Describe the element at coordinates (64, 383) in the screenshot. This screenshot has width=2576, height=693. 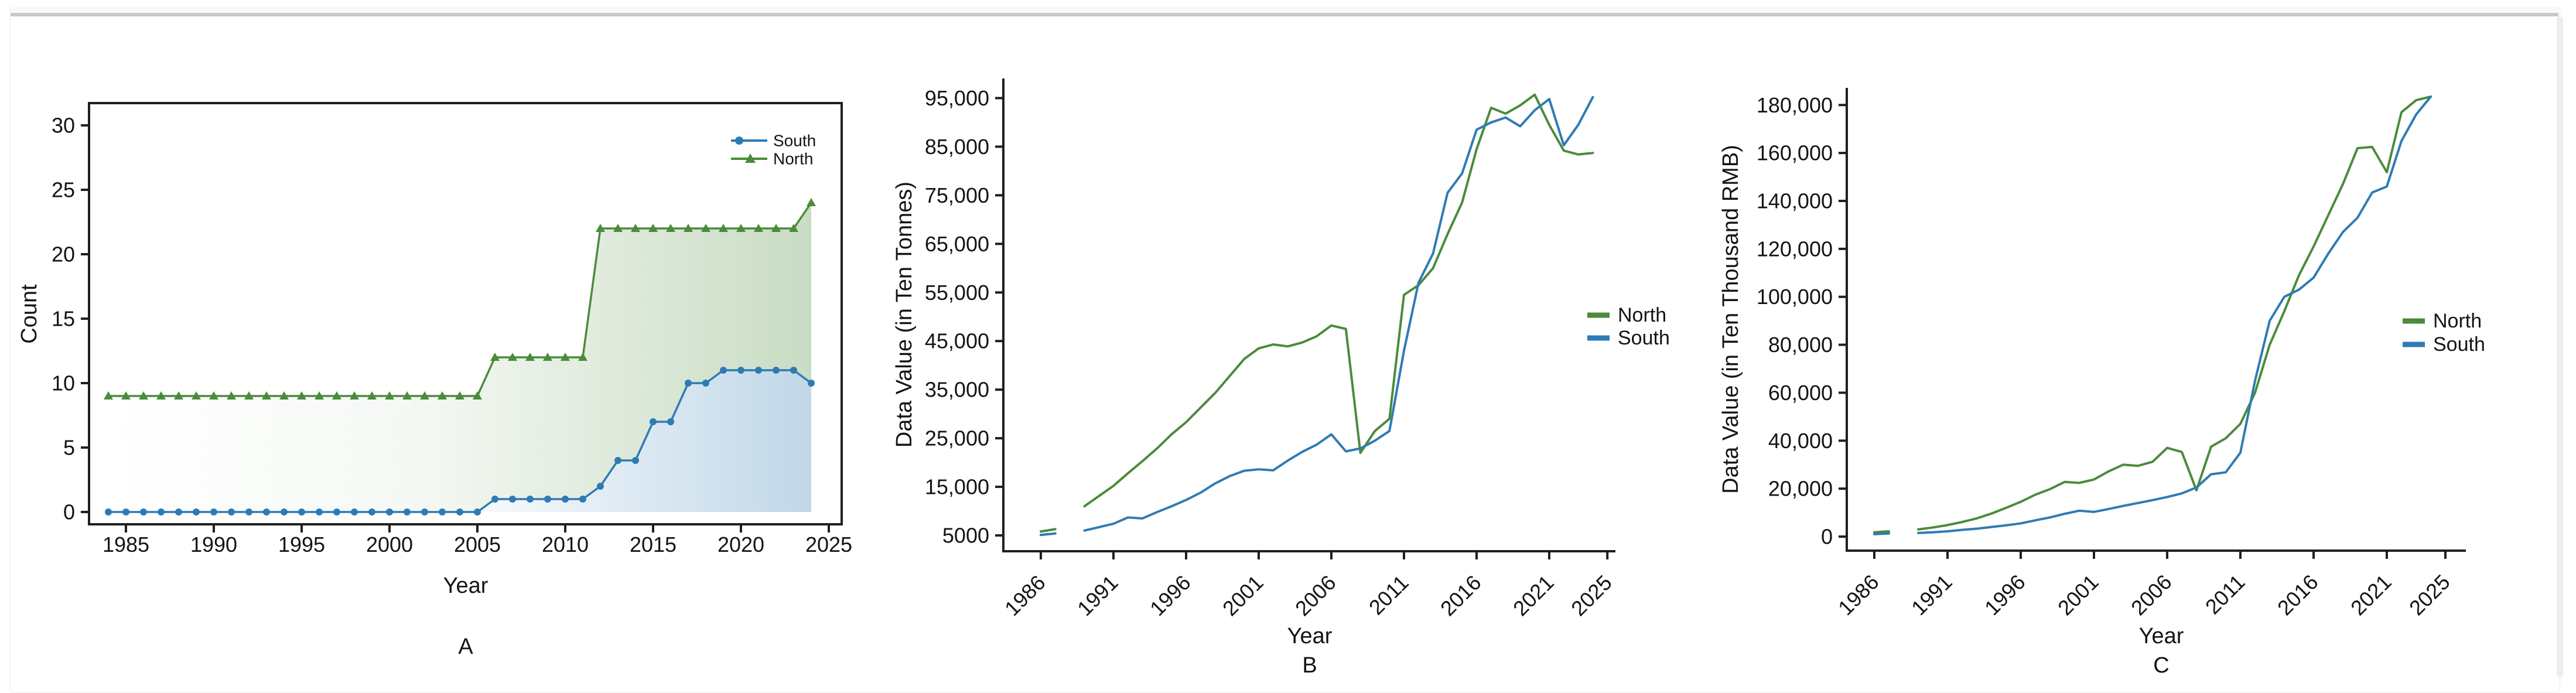
I see `y-tick-label: 10` at that location.